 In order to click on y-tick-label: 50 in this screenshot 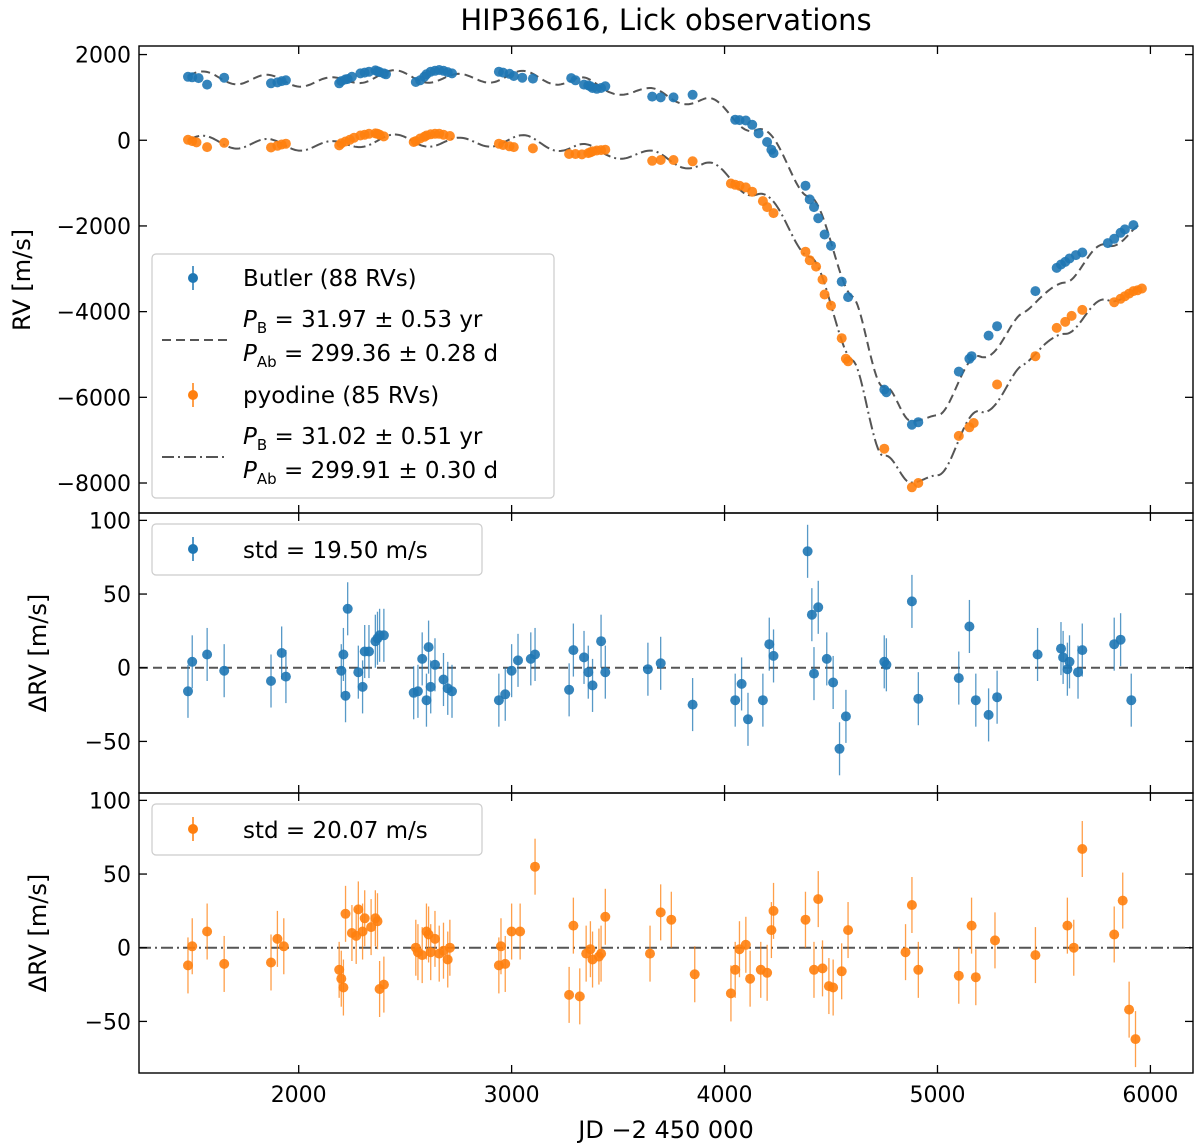, I will do `click(117, 595)`.